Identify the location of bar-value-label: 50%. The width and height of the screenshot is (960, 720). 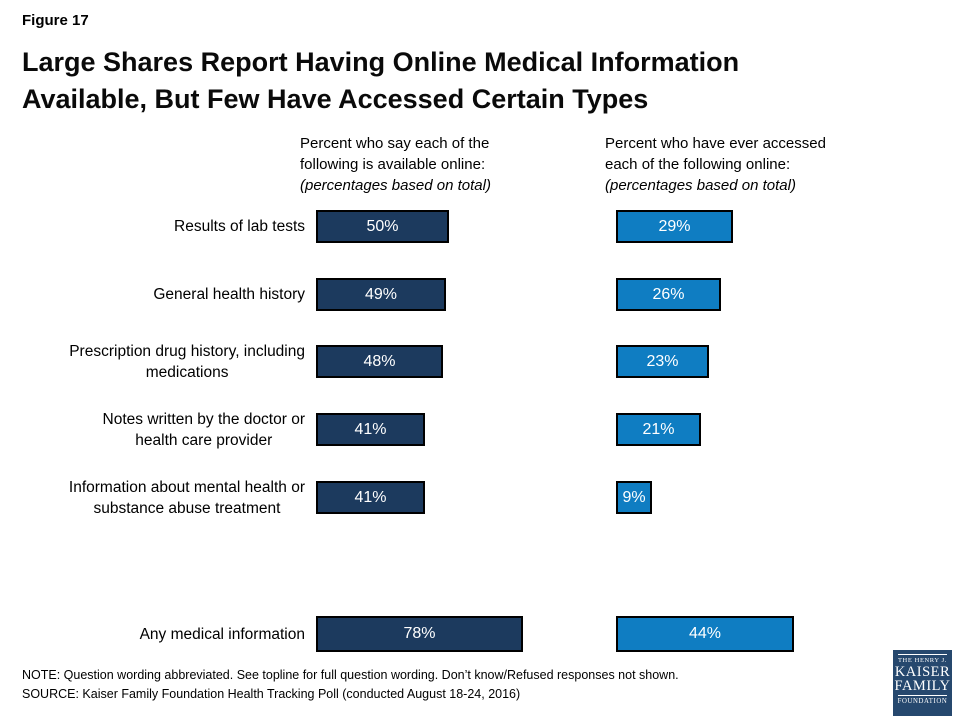
(382, 226).